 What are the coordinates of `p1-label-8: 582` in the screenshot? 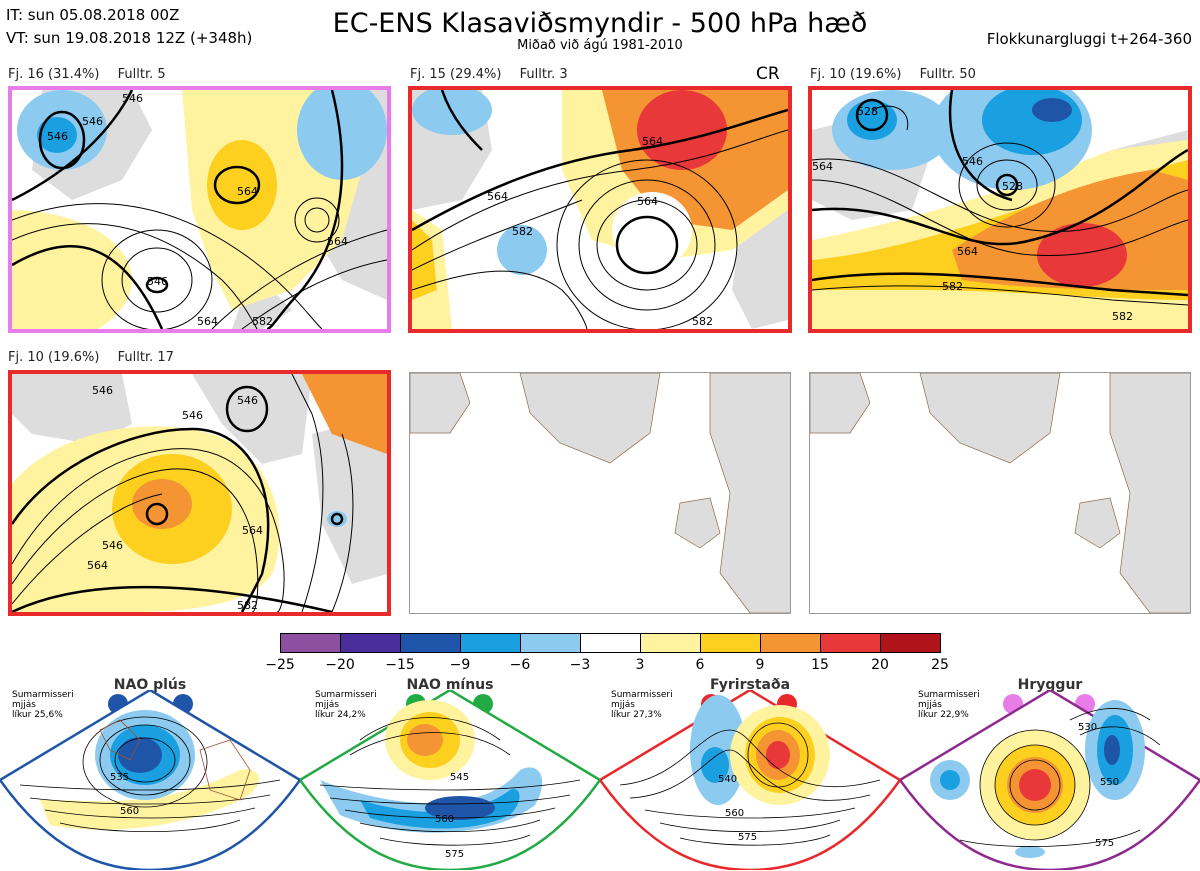 It's located at (262, 321).